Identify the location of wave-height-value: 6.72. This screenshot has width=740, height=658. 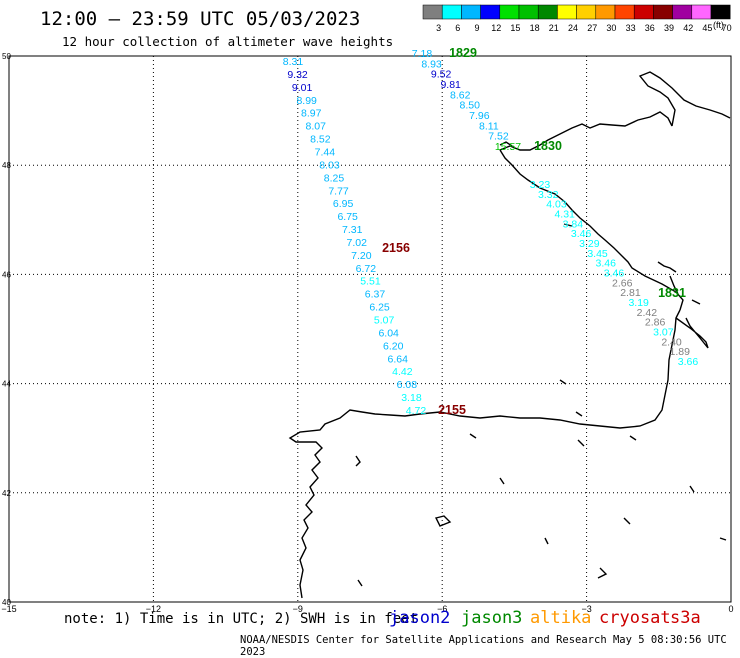
(366, 269).